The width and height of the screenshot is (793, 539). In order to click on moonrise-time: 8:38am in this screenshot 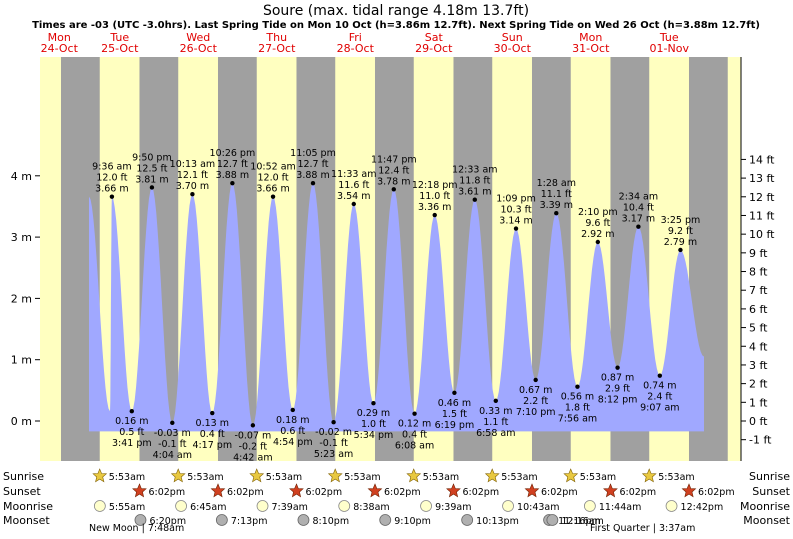, I will do `click(371, 507)`.